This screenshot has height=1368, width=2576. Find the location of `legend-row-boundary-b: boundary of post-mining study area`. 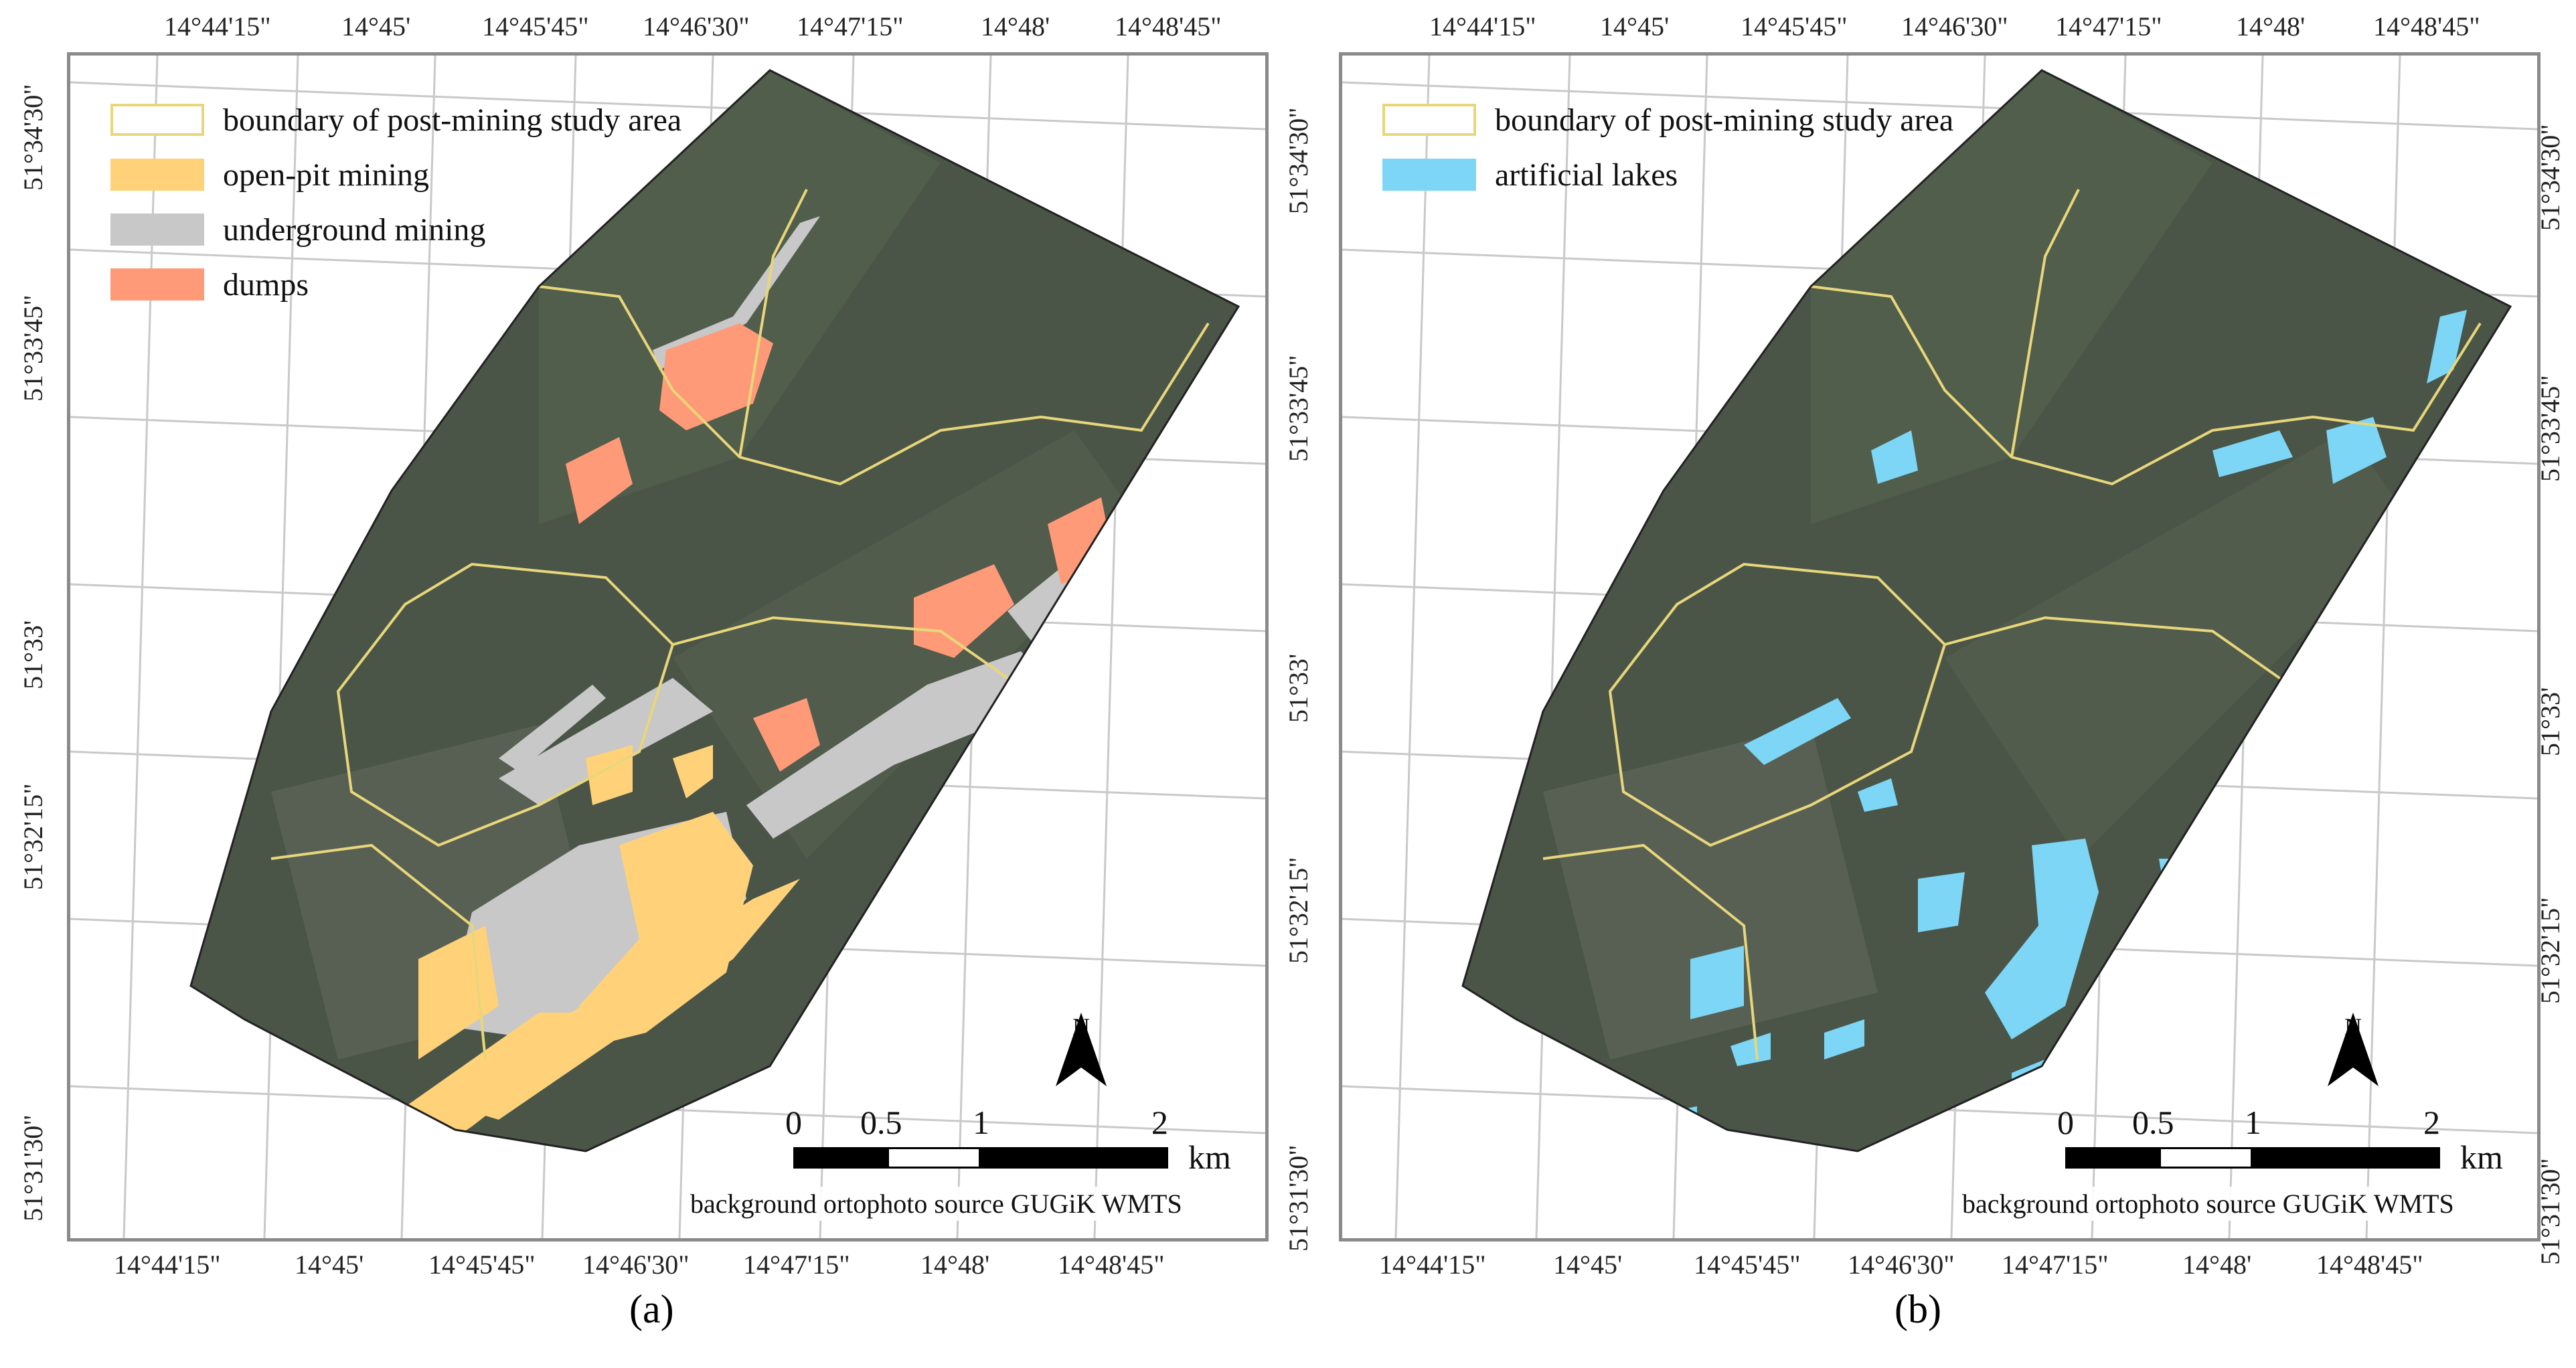

legend-row-boundary-b: boundary of post-mining study area is located at coordinates (1668, 119).